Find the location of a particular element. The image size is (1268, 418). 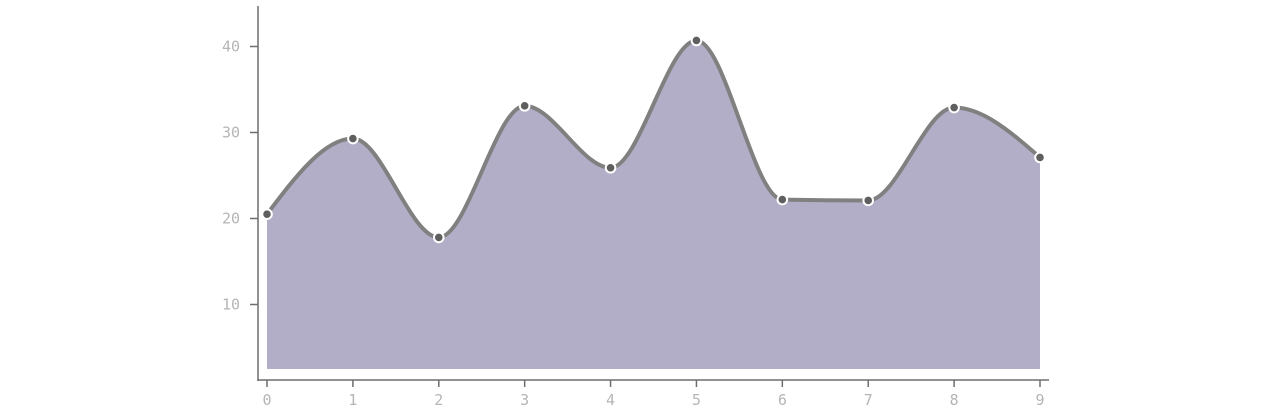

x-tick-label: 6 is located at coordinates (782, 400).